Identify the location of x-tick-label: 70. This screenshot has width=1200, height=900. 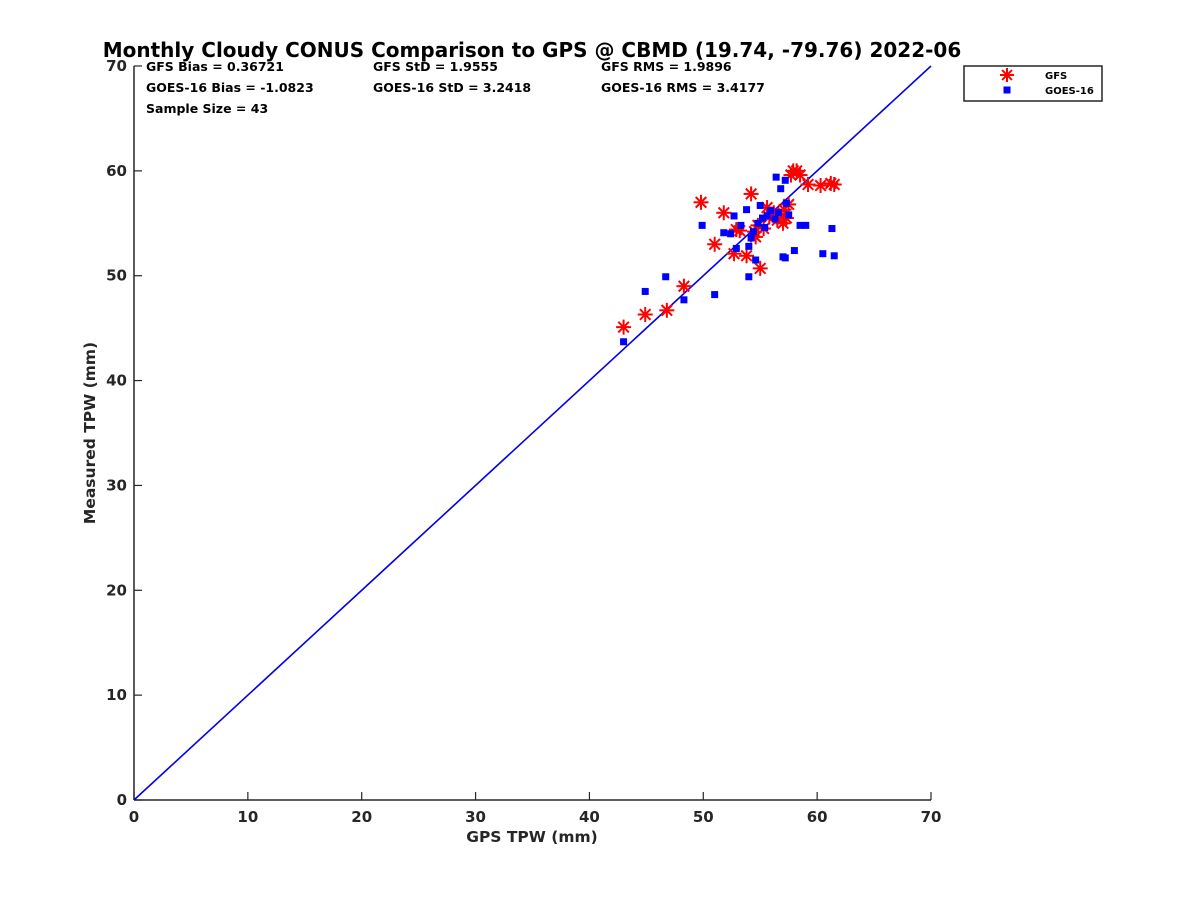
(931, 817).